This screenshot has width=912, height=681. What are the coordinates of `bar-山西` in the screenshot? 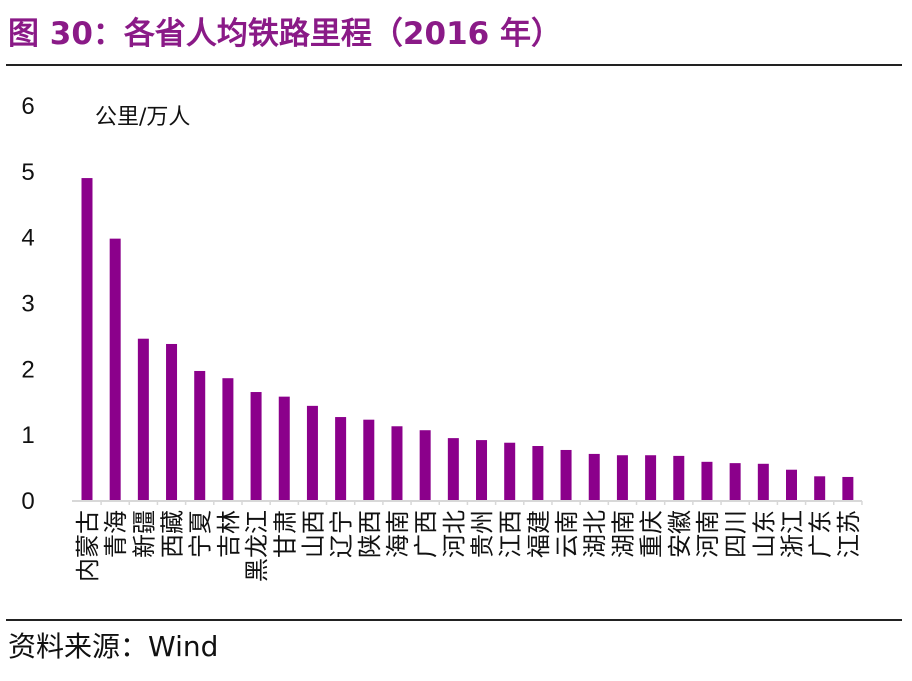 It's located at (312, 452).